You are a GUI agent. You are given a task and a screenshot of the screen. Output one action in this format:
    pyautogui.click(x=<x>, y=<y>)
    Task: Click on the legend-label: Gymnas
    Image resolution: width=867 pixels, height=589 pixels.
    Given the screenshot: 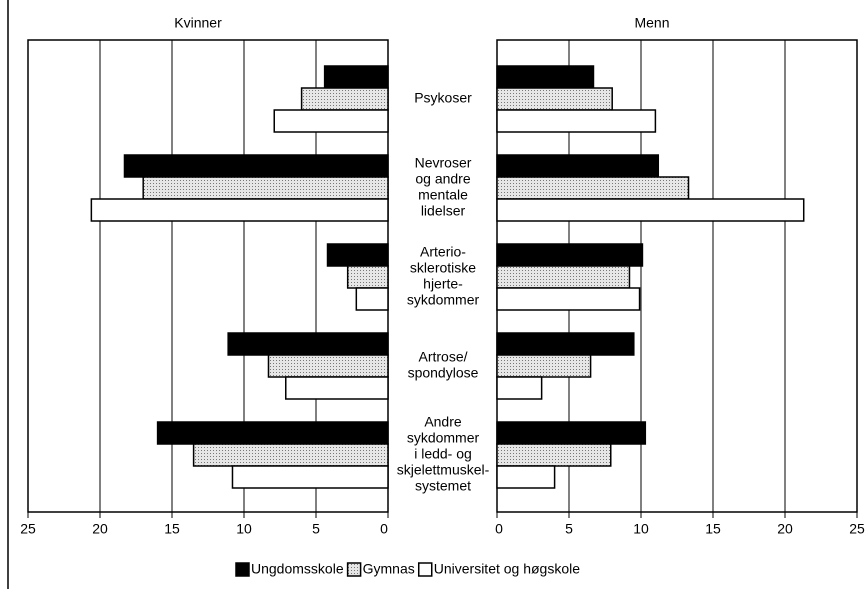 What is the action you would take?
    pyautogui.click(x=389, y=569)
    